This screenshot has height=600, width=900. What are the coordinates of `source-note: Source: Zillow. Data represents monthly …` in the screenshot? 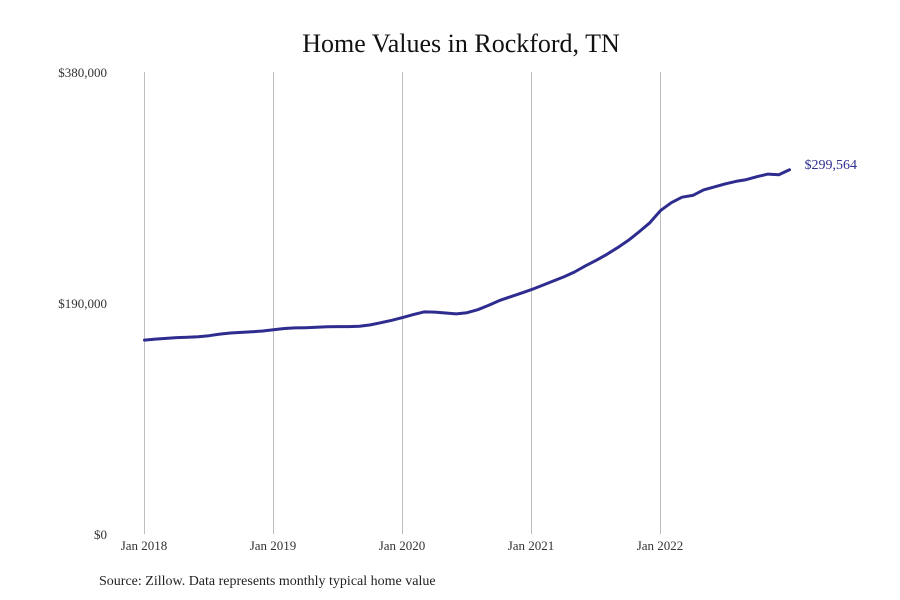 It's located at (267, 581).